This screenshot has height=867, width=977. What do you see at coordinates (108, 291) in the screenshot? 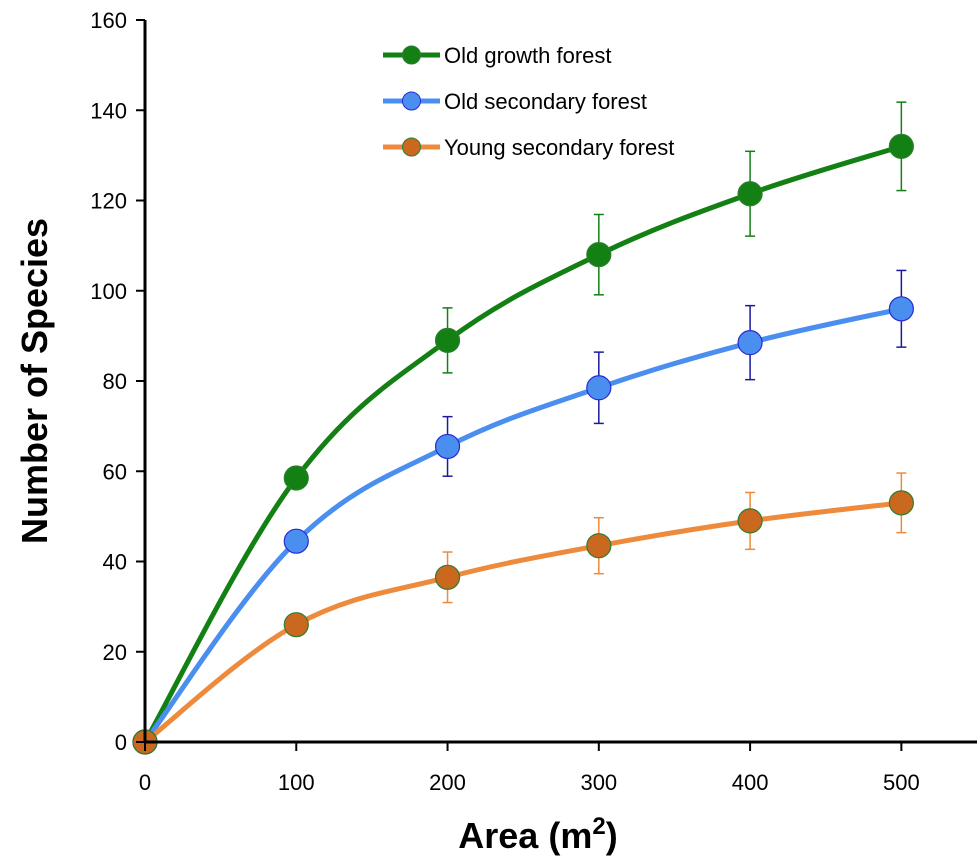
I see `y-tick-label: 100` at bounding box center [108, 291].